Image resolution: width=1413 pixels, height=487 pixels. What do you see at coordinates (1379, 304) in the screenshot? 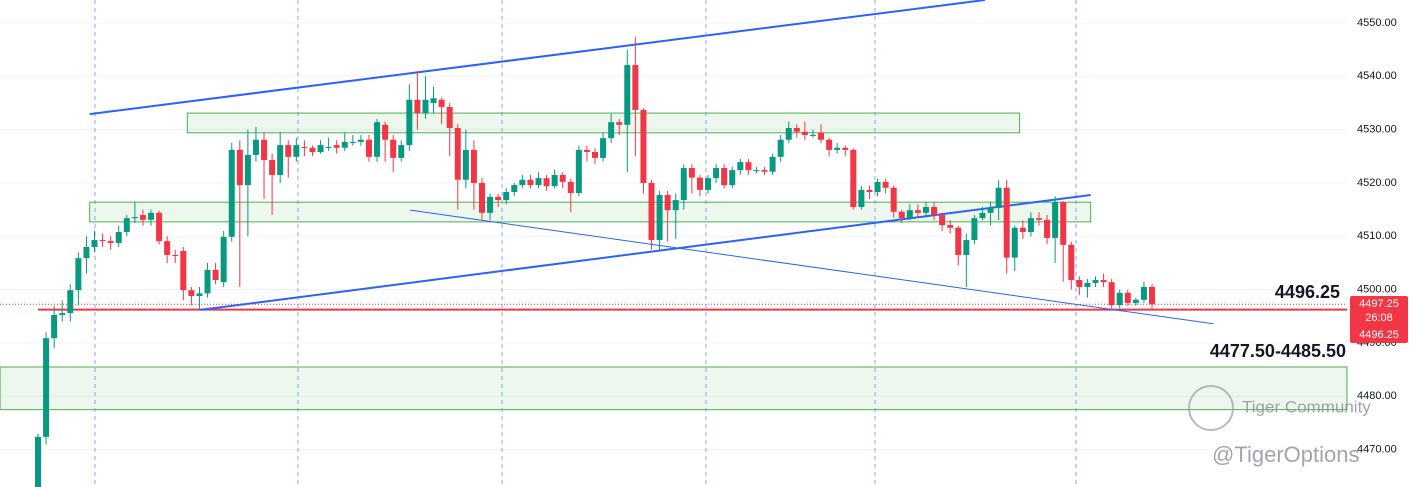
I see `price-tag-text: 4497.25` at bounding box center [1379, 304].